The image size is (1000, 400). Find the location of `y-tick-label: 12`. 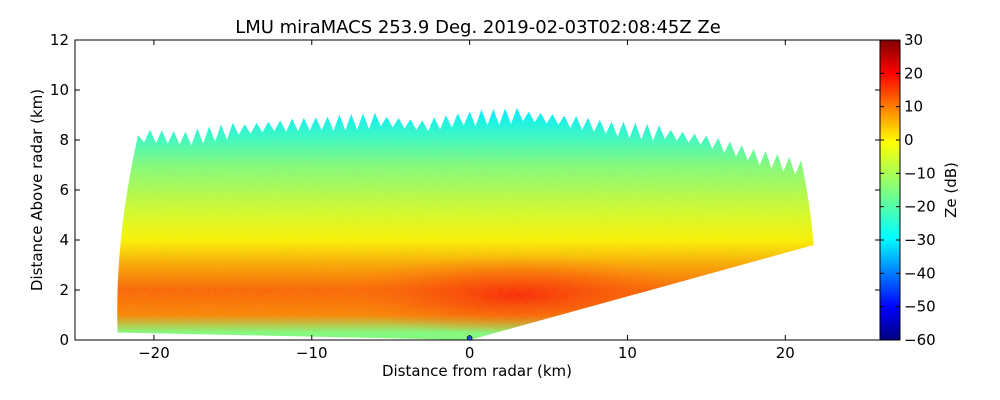

y-tick-label: 12 is located at coordinates (59, 40).